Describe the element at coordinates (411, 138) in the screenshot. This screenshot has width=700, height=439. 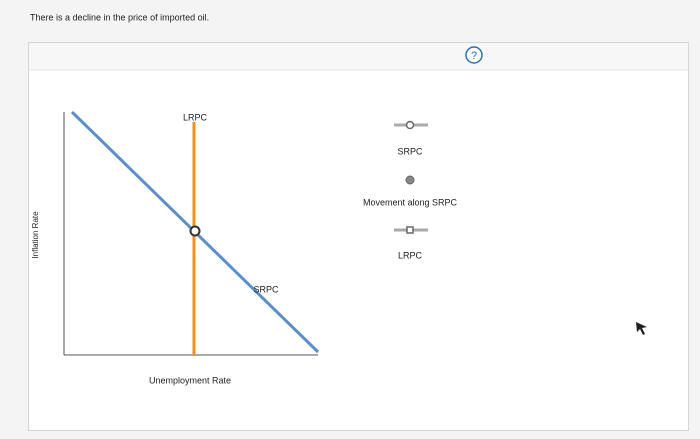
I see `tool: SRPC` at that location.